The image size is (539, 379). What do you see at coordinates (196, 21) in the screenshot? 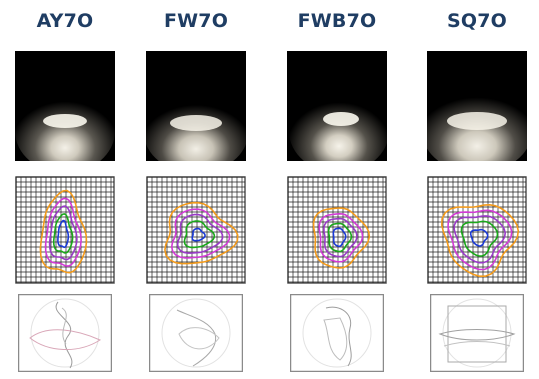
I see `product-title: FW7O` at bounding box center [196, 21].